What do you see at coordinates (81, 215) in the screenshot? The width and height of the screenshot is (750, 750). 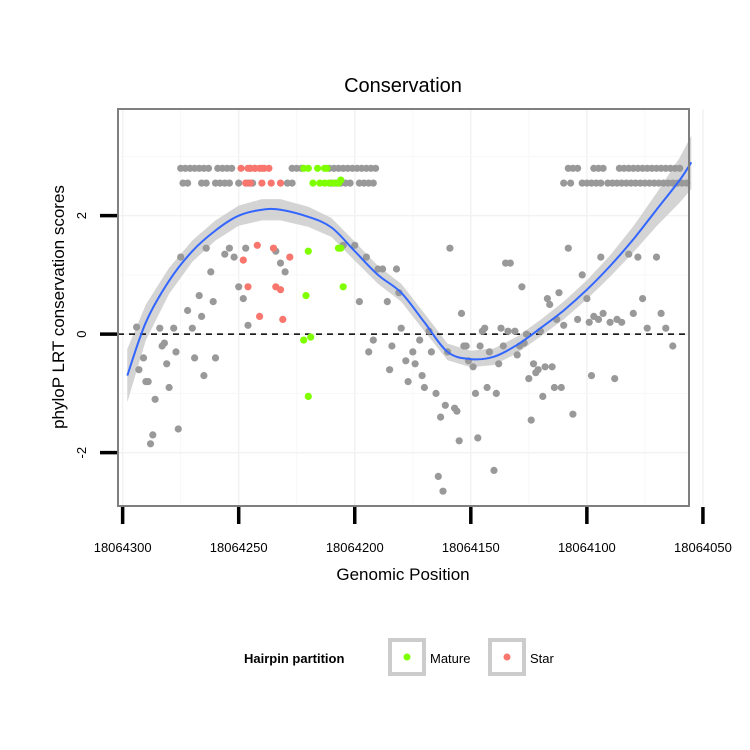 I see `y-tick-label: 2` at bounding box center [81, 215].